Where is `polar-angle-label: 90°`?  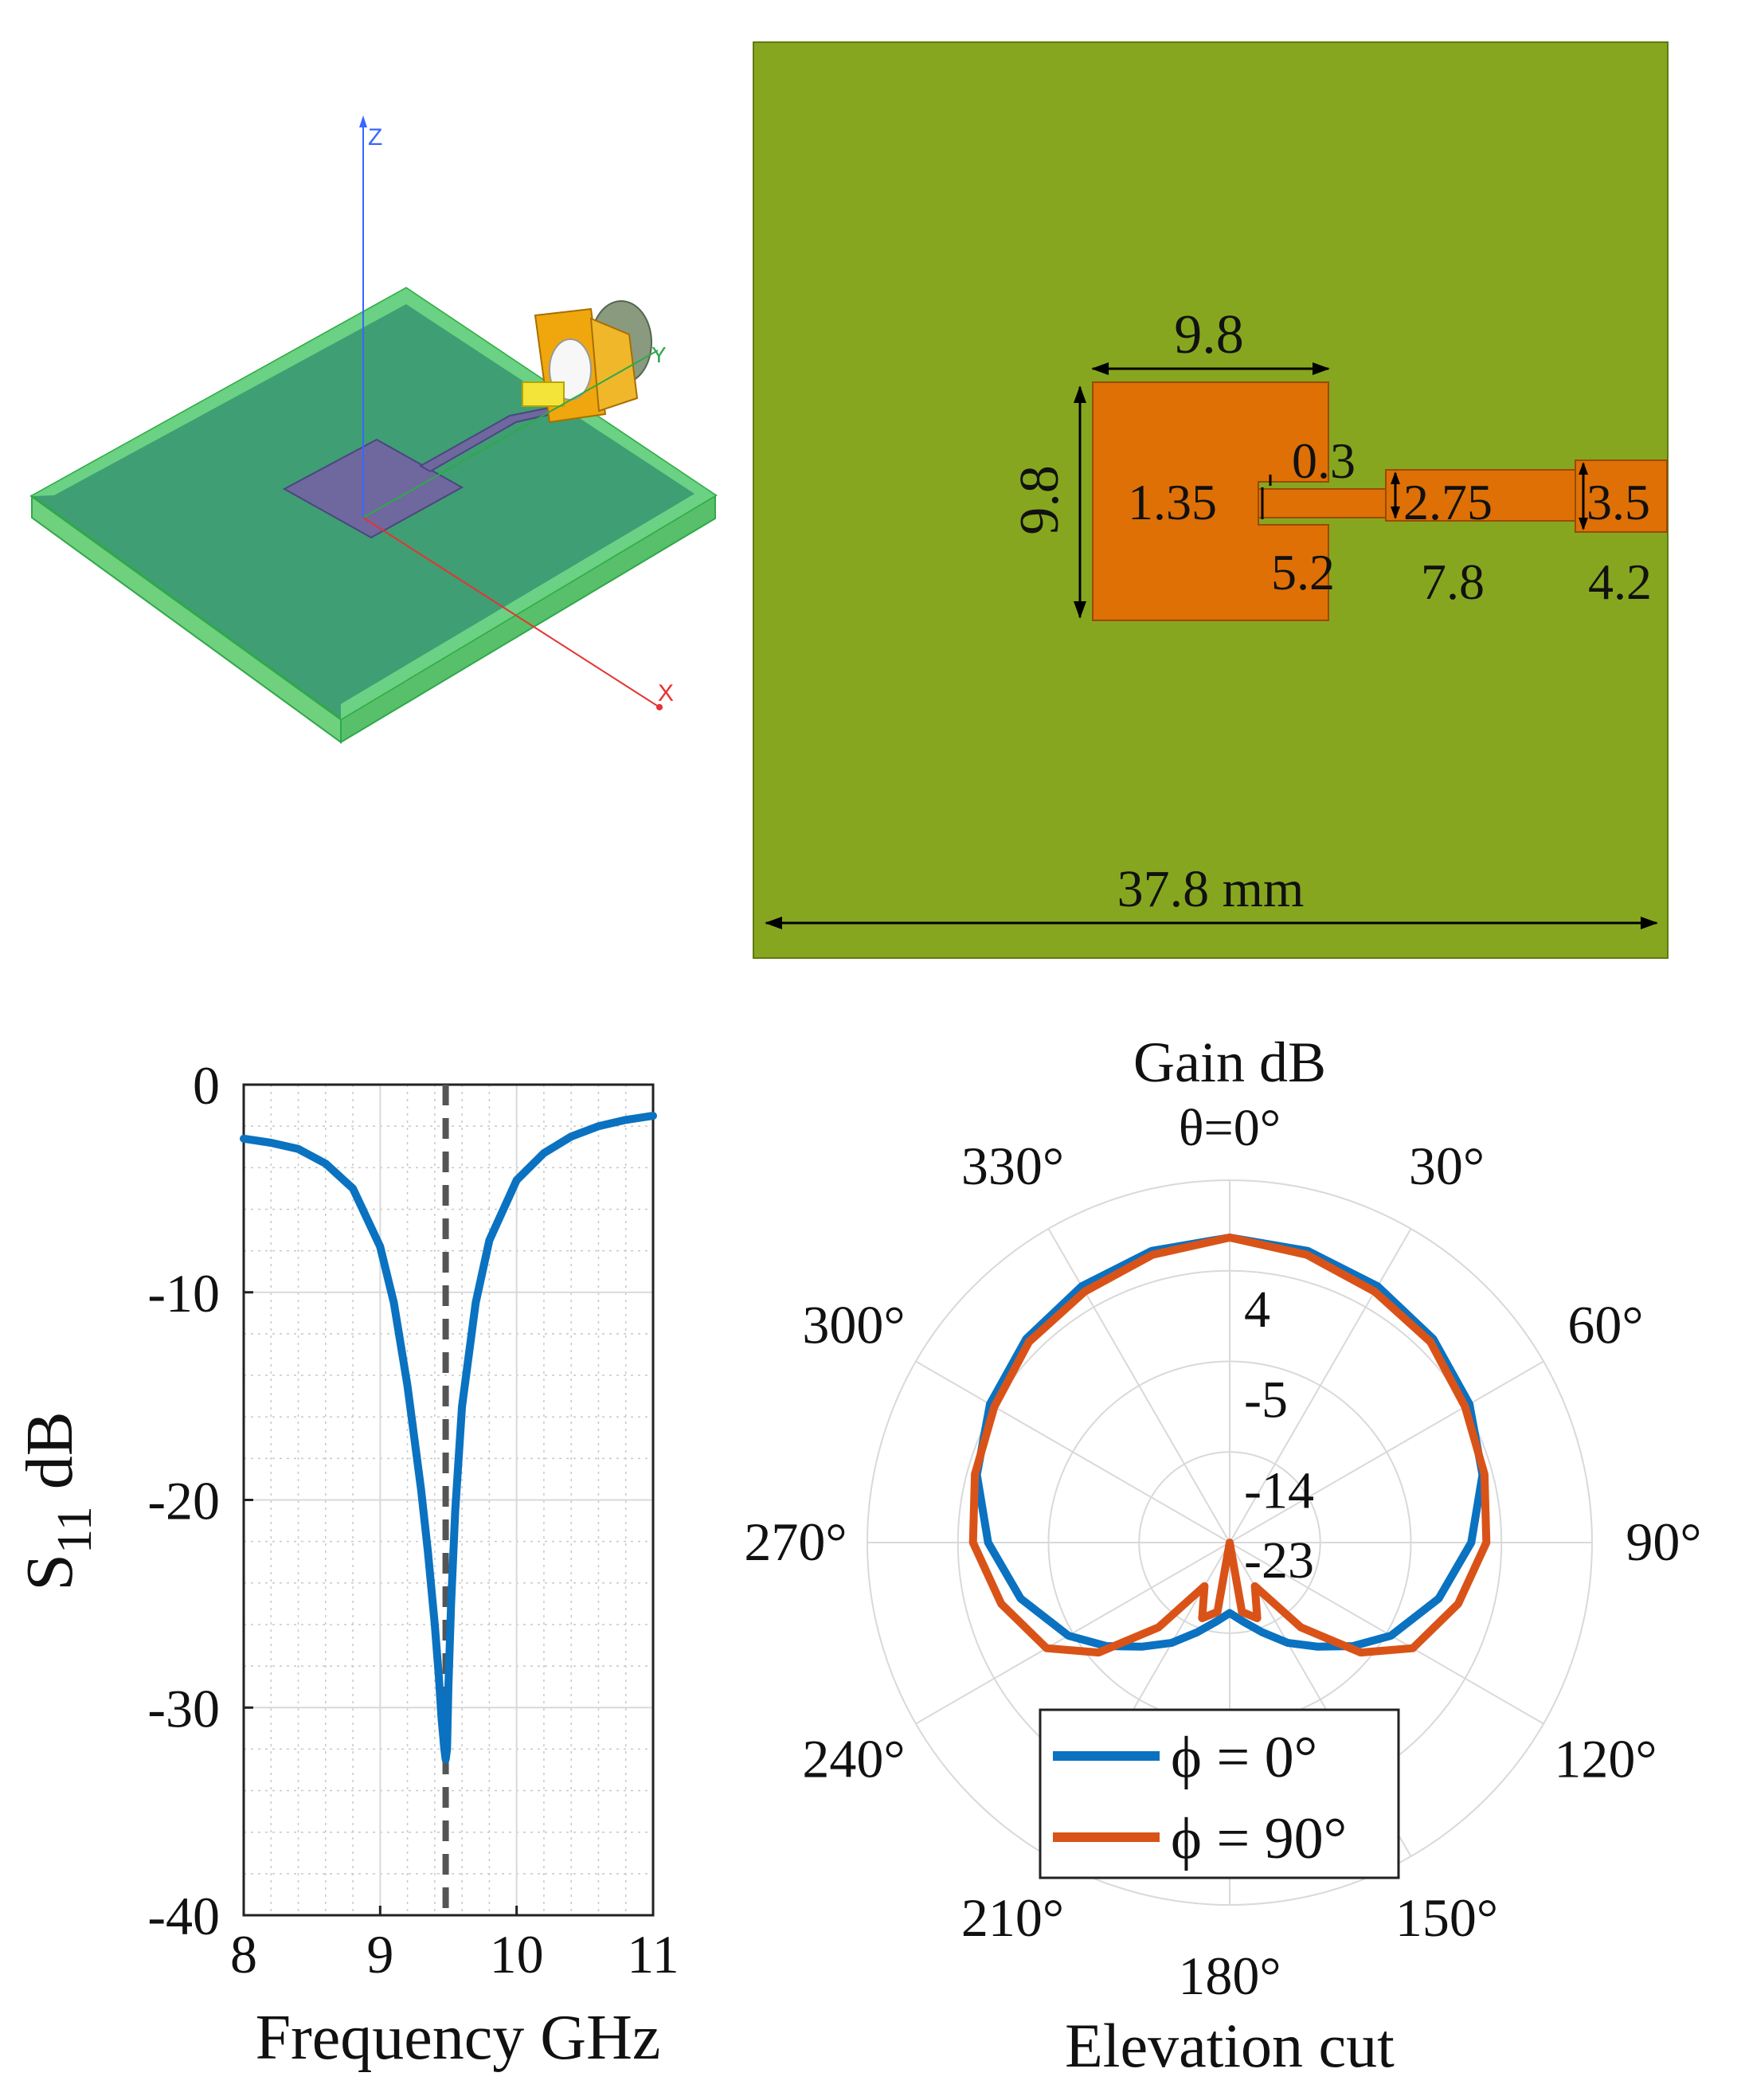 polar-angle-label: 90° is located at coordinates (1663, 1541).